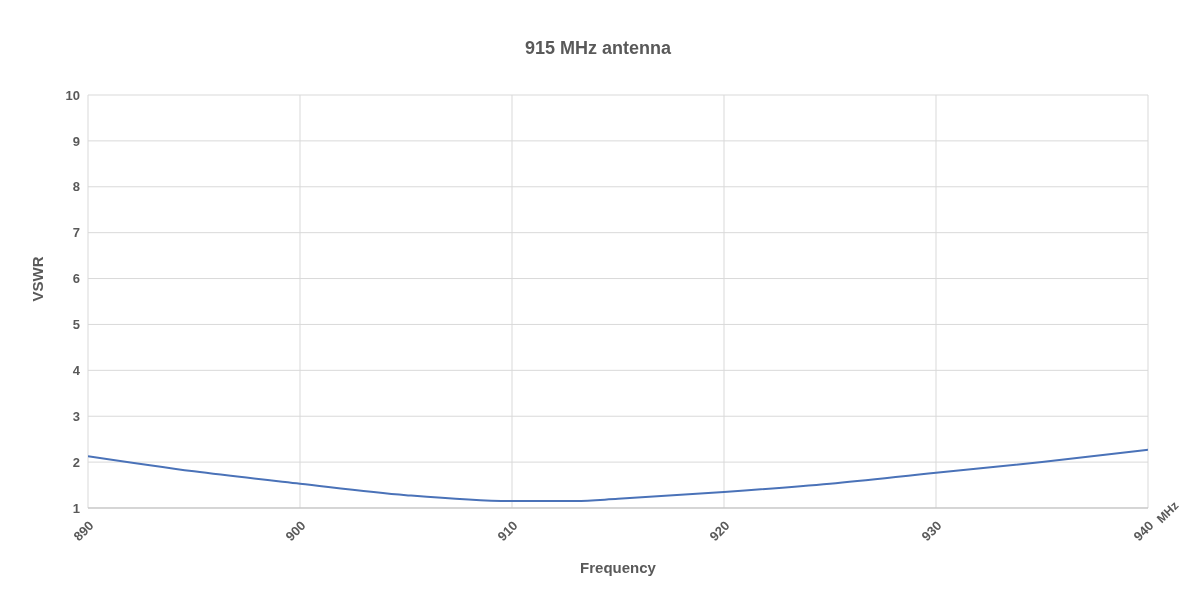 The height and width of the screenshot is (605, 1195). What do you see at coordinates (507, 530) in the screenshot?
I see `x-tick-label: 910` at bounding box center [507, 530].